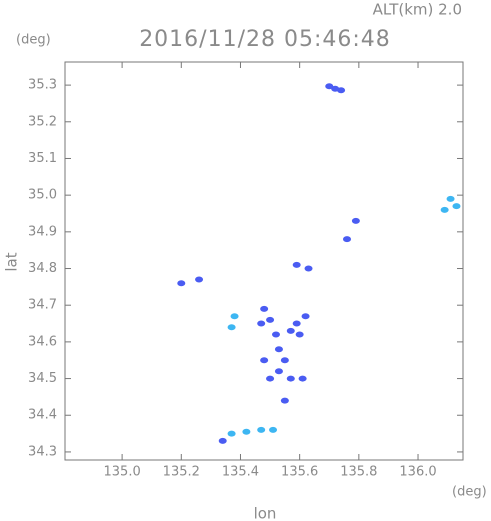 The image size is (491, 521). Describe the element at coordinates (469, 492) in the screenshot. I see `x-unit: (deg)` at that location.